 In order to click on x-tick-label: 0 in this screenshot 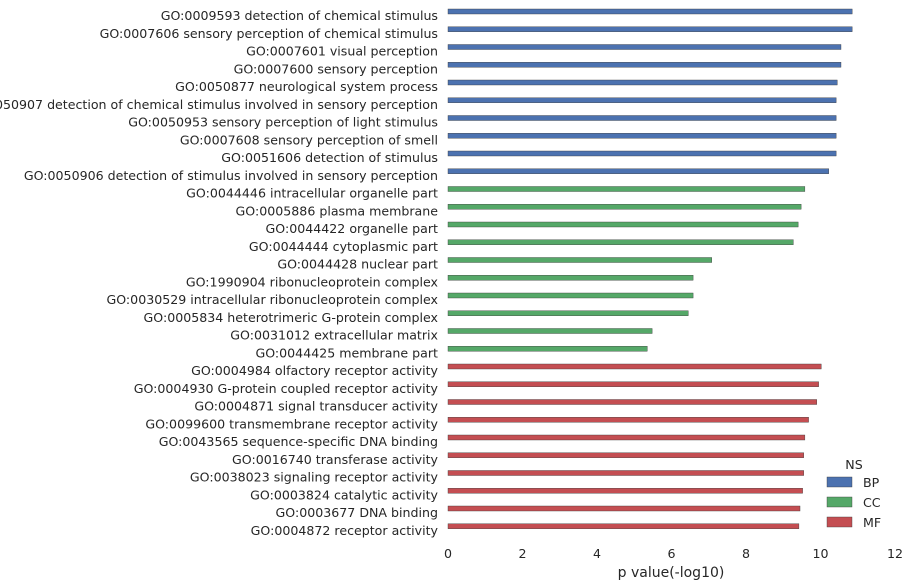, I will do `click(448, 553)`.